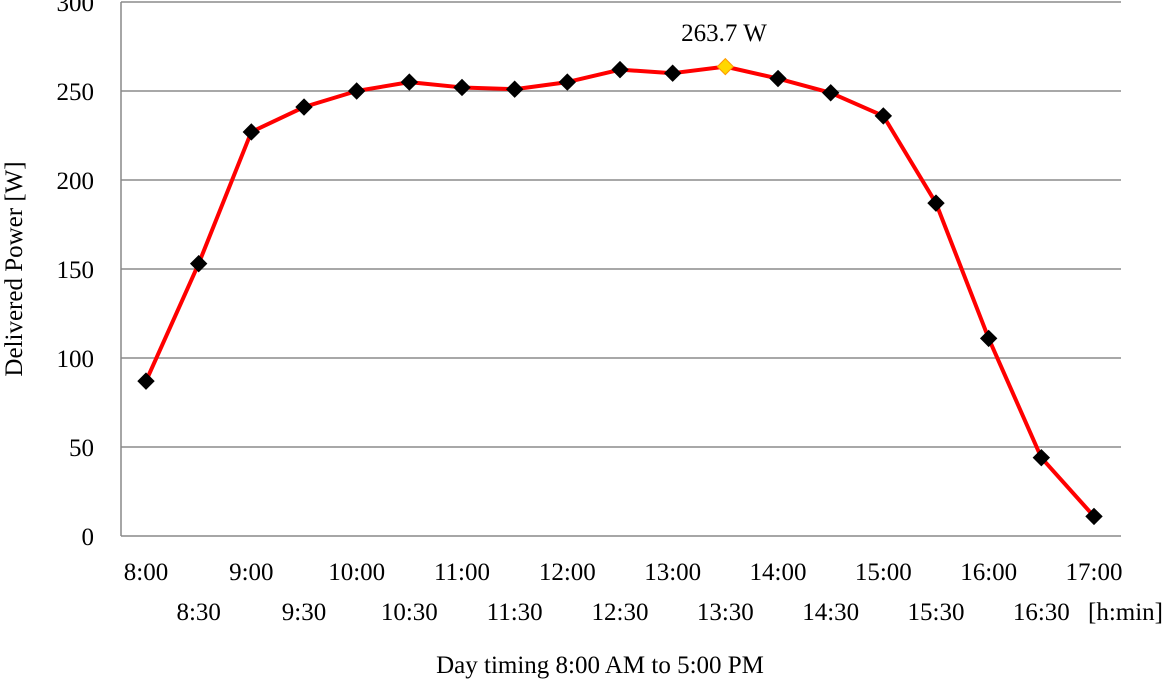  I want to click on x-axis-title: Day timing 8:00 AM to 5:00 PM, so click(600, 665).